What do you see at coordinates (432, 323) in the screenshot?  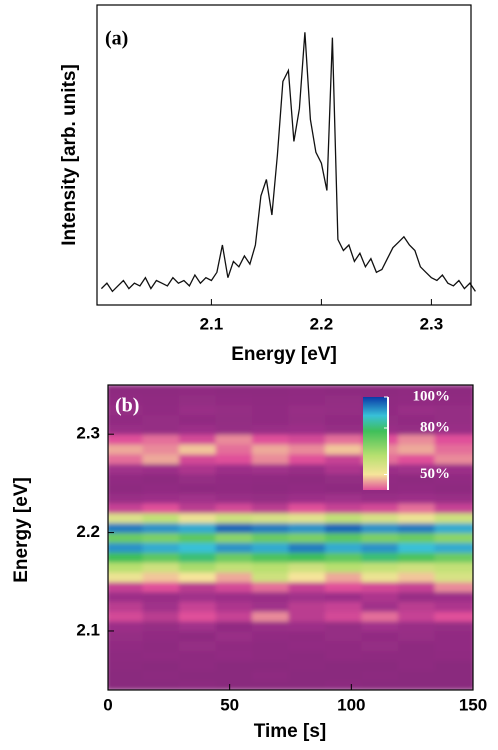 I see `x-tick-label: 2.3` at bounding box center [432, 323].